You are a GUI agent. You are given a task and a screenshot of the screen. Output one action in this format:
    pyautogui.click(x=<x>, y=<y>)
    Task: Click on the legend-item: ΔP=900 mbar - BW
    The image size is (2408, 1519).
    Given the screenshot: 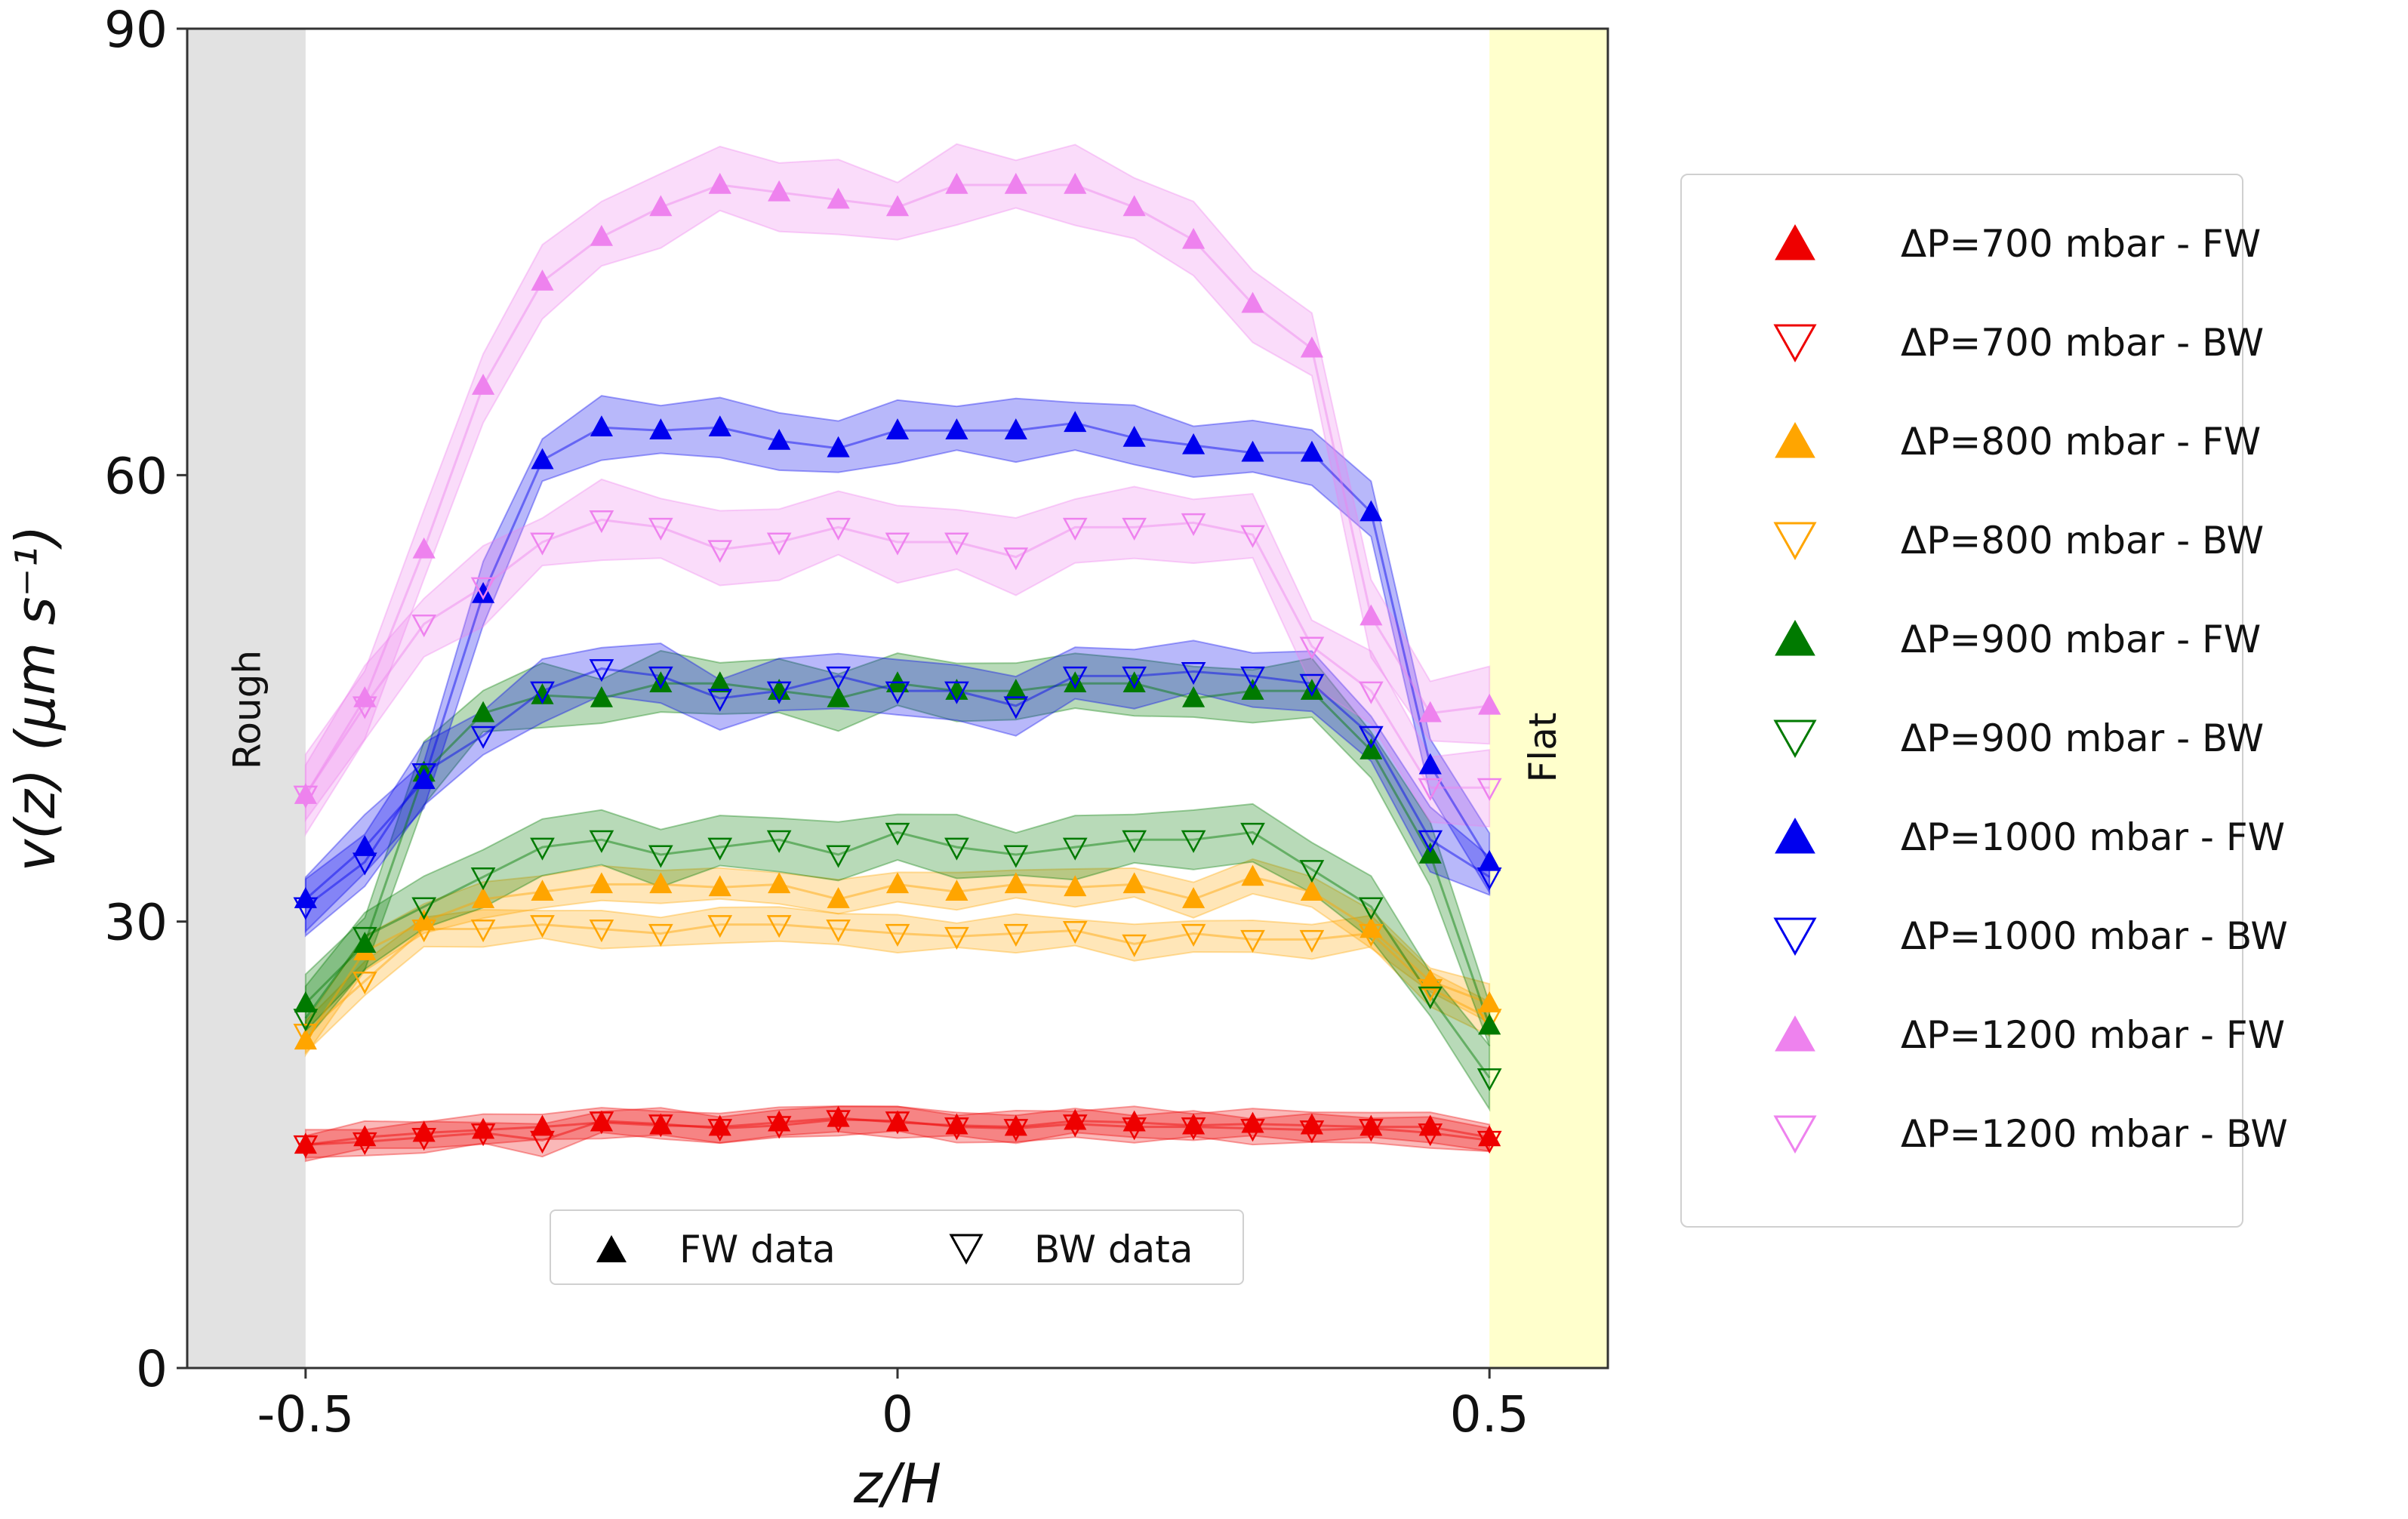 What is the action you would take?
    pyautogui.click(x=1973, y=737)
    